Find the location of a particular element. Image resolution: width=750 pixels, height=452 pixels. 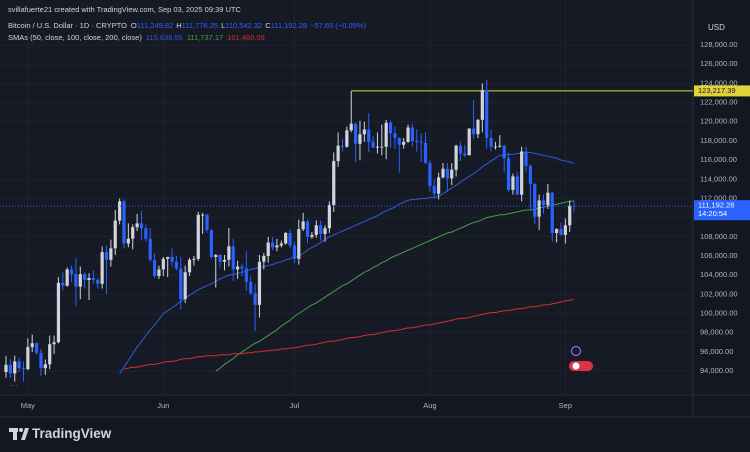

x-tick-label: Aug is located at coordinates (429, 405).